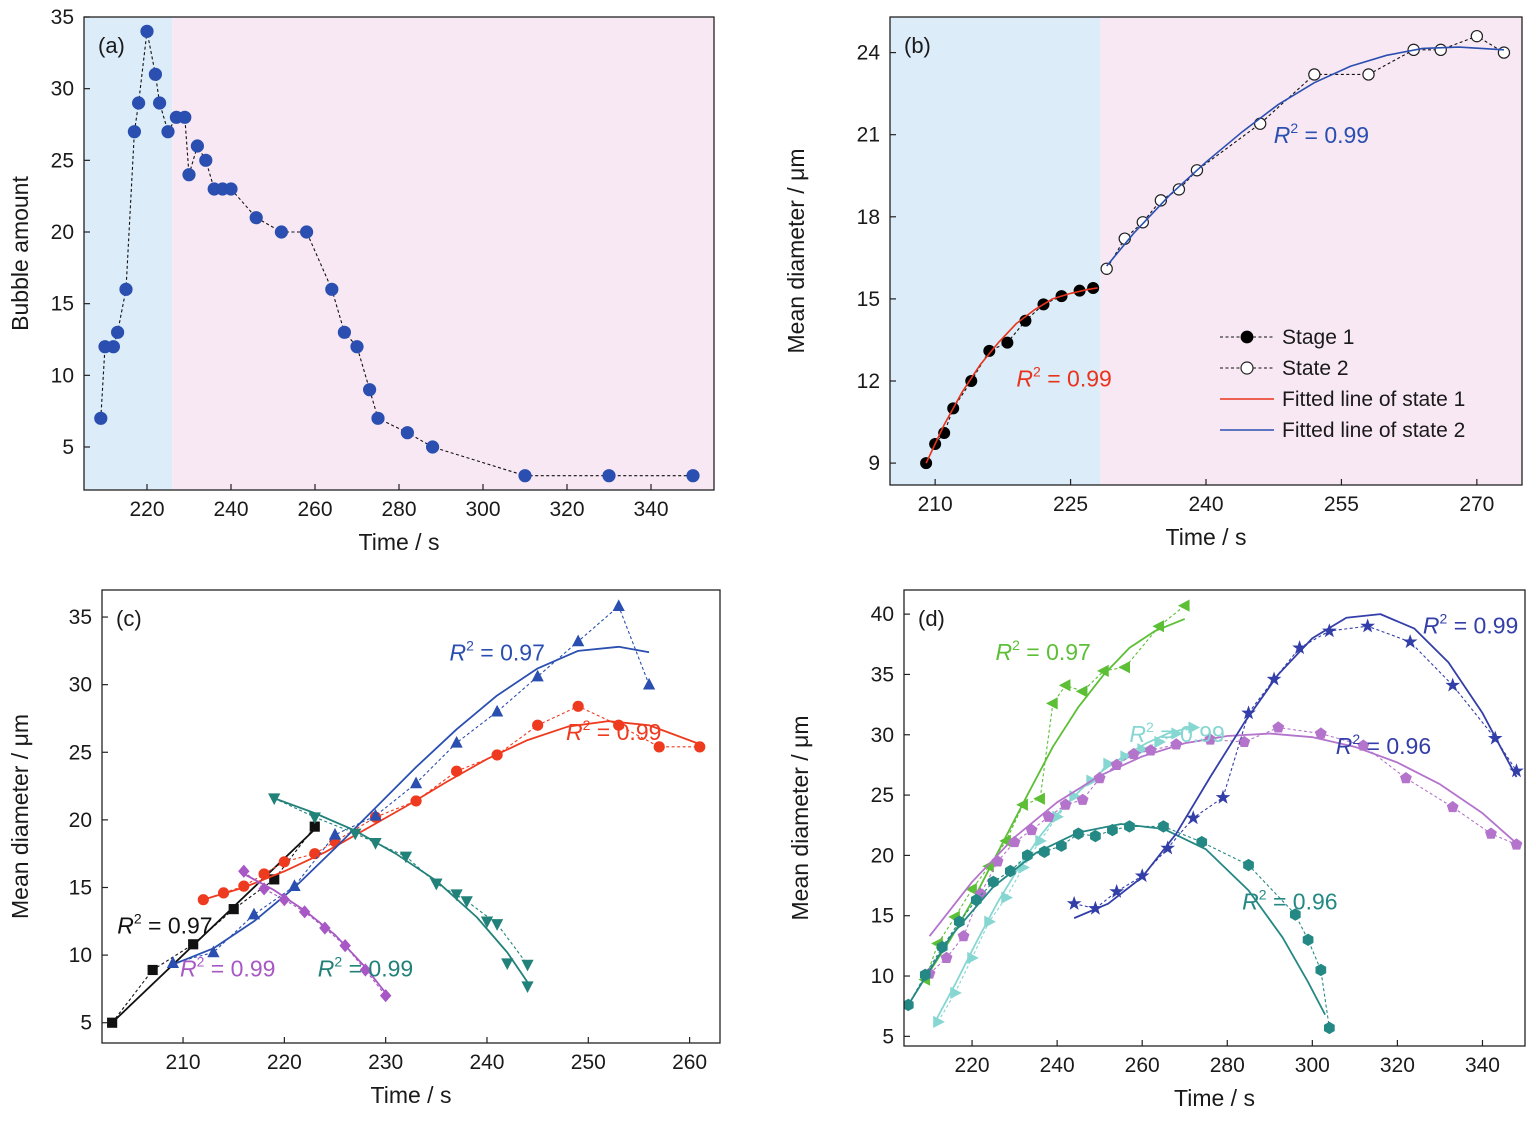 This screenshot has width=1536, height=1128. Describe the element at coordinates (1057, 1065) in the screenshot. I see `x-tick-label: 240` at that location.